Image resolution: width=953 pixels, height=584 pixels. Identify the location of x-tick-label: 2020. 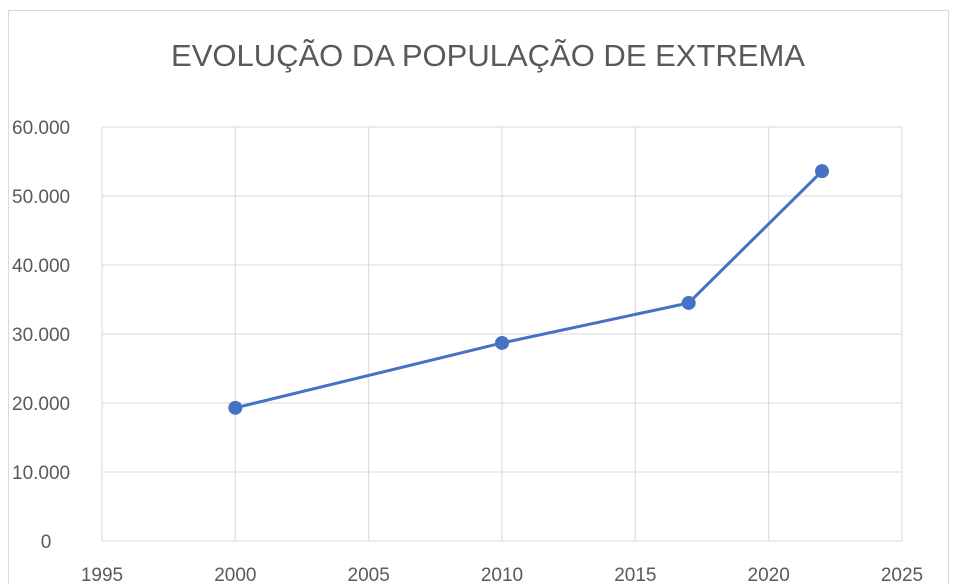
(769, 574).